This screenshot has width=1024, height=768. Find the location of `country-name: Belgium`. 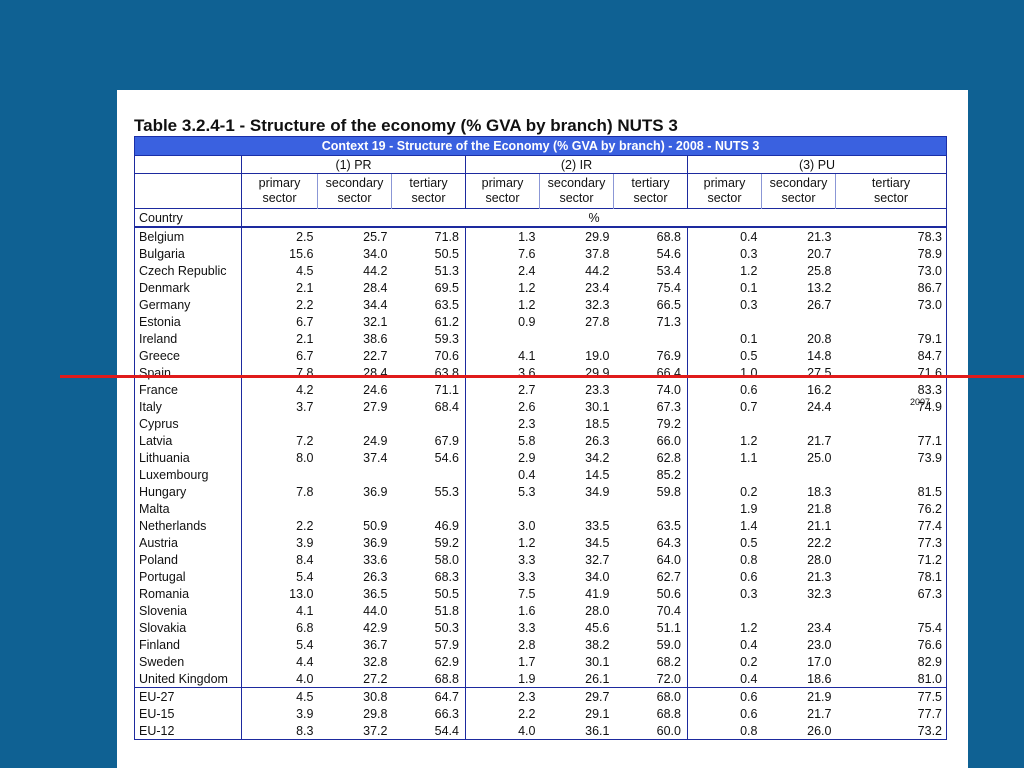

country-name: Belgium is located at coordinates (188, 235).